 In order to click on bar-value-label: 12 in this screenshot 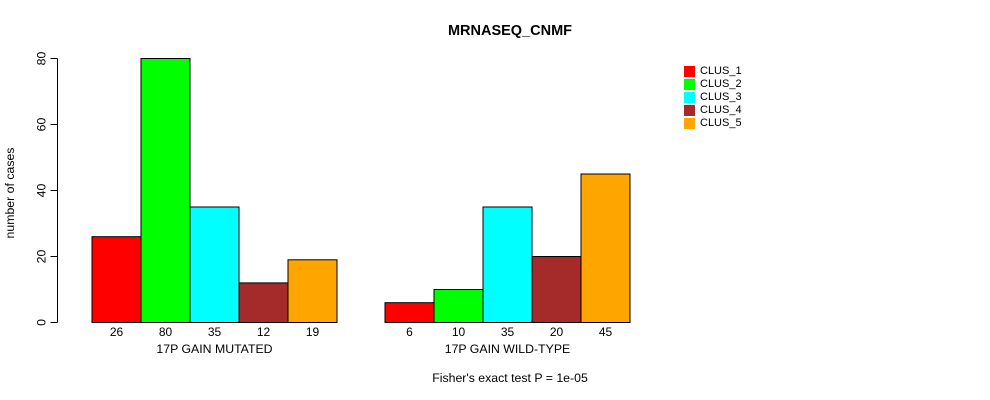, I will do `click(264, 332)`.